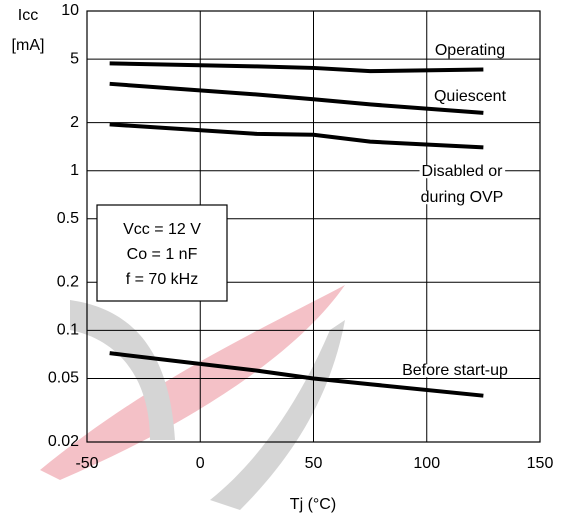 This screenshot has width=576, height=528. Describe the element at coordinates (162, 279) in the screenshot. I see `condition: f = 70 kHz` at that location.